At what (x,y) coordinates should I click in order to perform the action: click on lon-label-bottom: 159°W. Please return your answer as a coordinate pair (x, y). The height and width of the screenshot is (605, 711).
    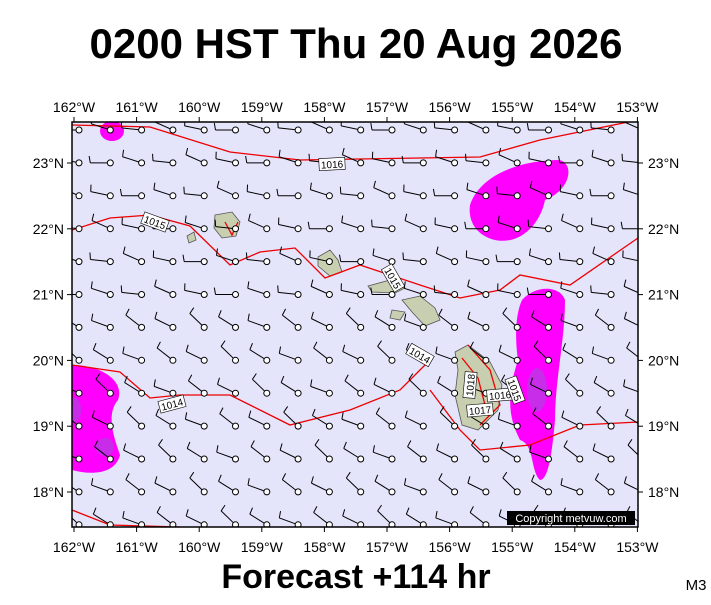
    Looking at the image, I should click on (262, 547).